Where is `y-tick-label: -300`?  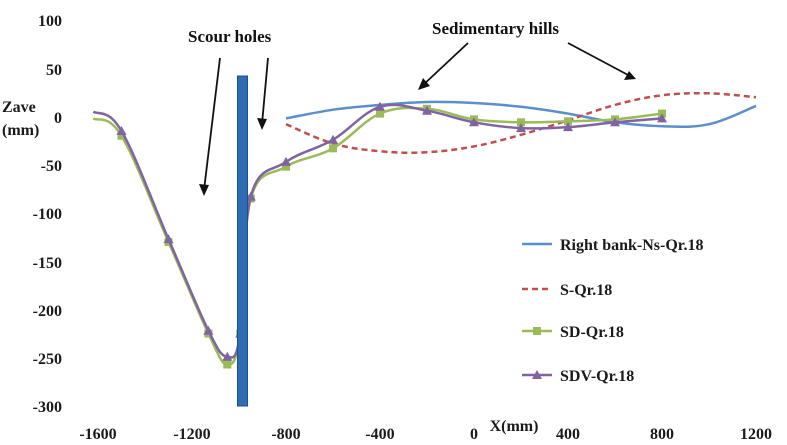 y-tick-label: -300 is located at coordinates (47, 407).